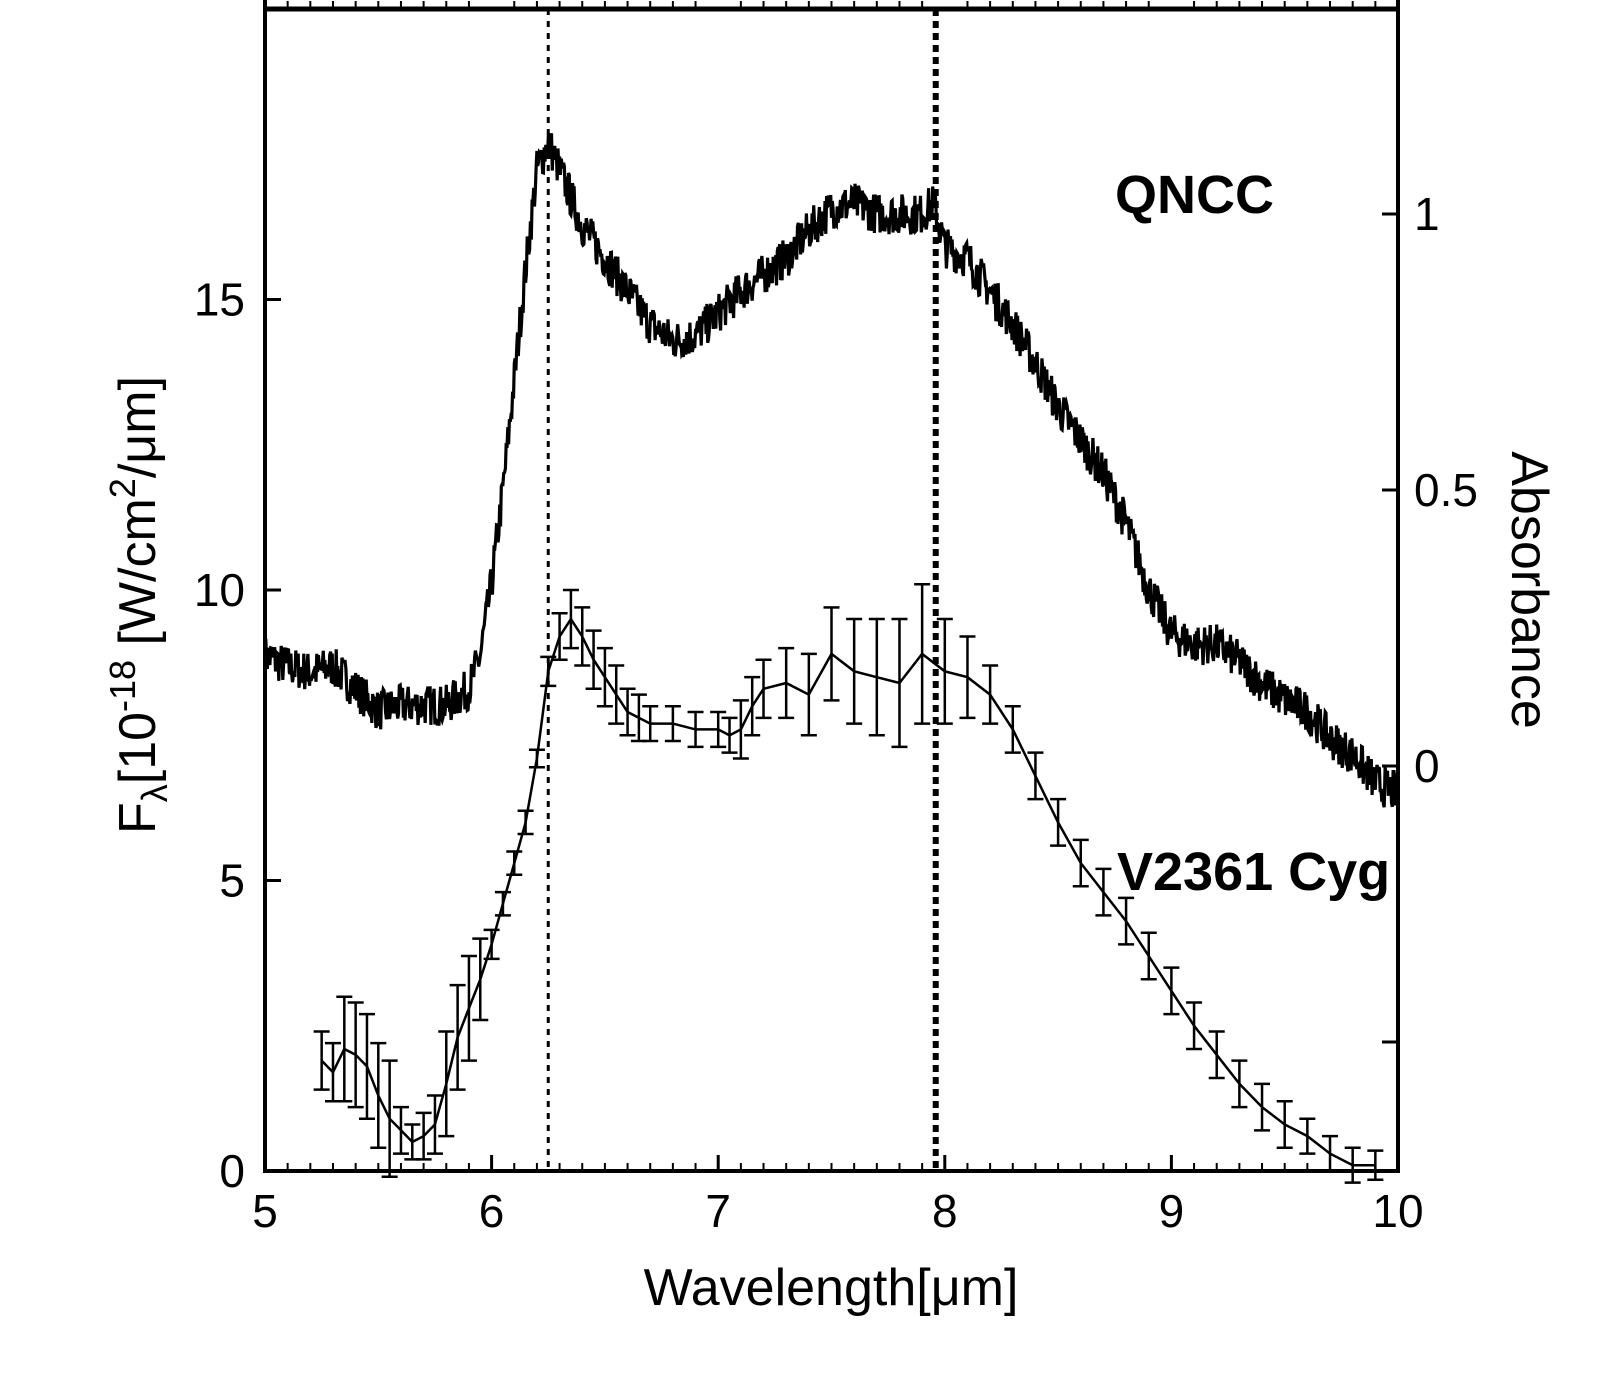 Image resolution: width=1600 pixels, height=1375 pixels. What do you see at coordinates (138, 818) in the screenshot?
I see `y-axis-title-symbol: F` at bounding box center [138, 818].